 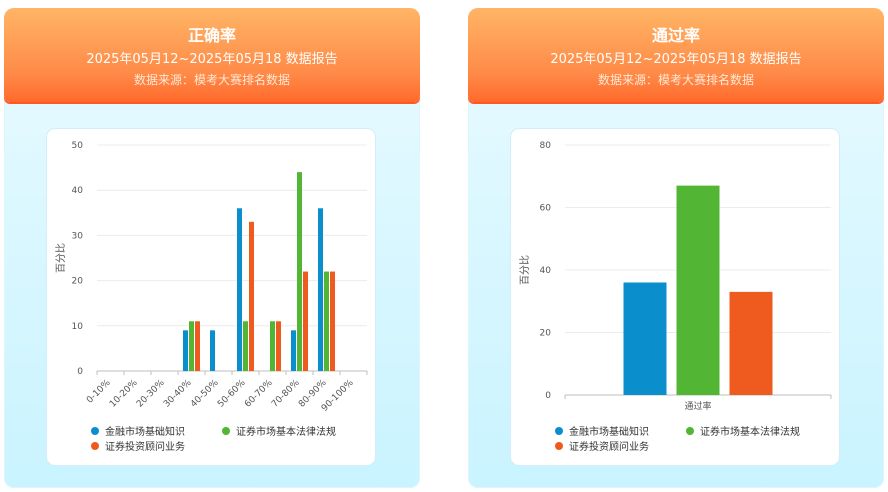 I want to click on y-tick-label: 50, so click(x=78, y=146).